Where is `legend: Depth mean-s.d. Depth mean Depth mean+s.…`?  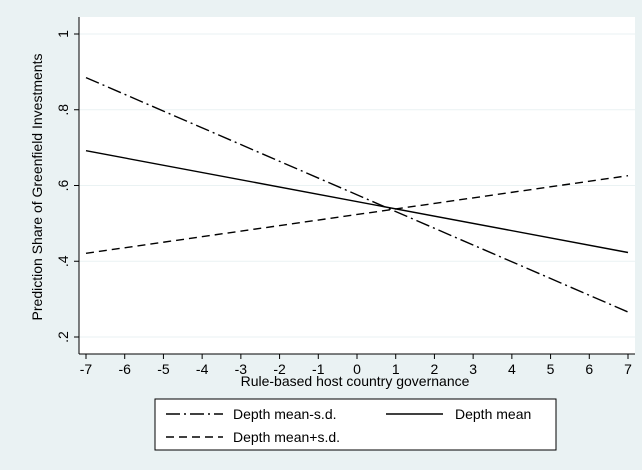 legend: Depth mean-s.d. Depth mean Depth mean+s.… is located at coordinates (355, 424).